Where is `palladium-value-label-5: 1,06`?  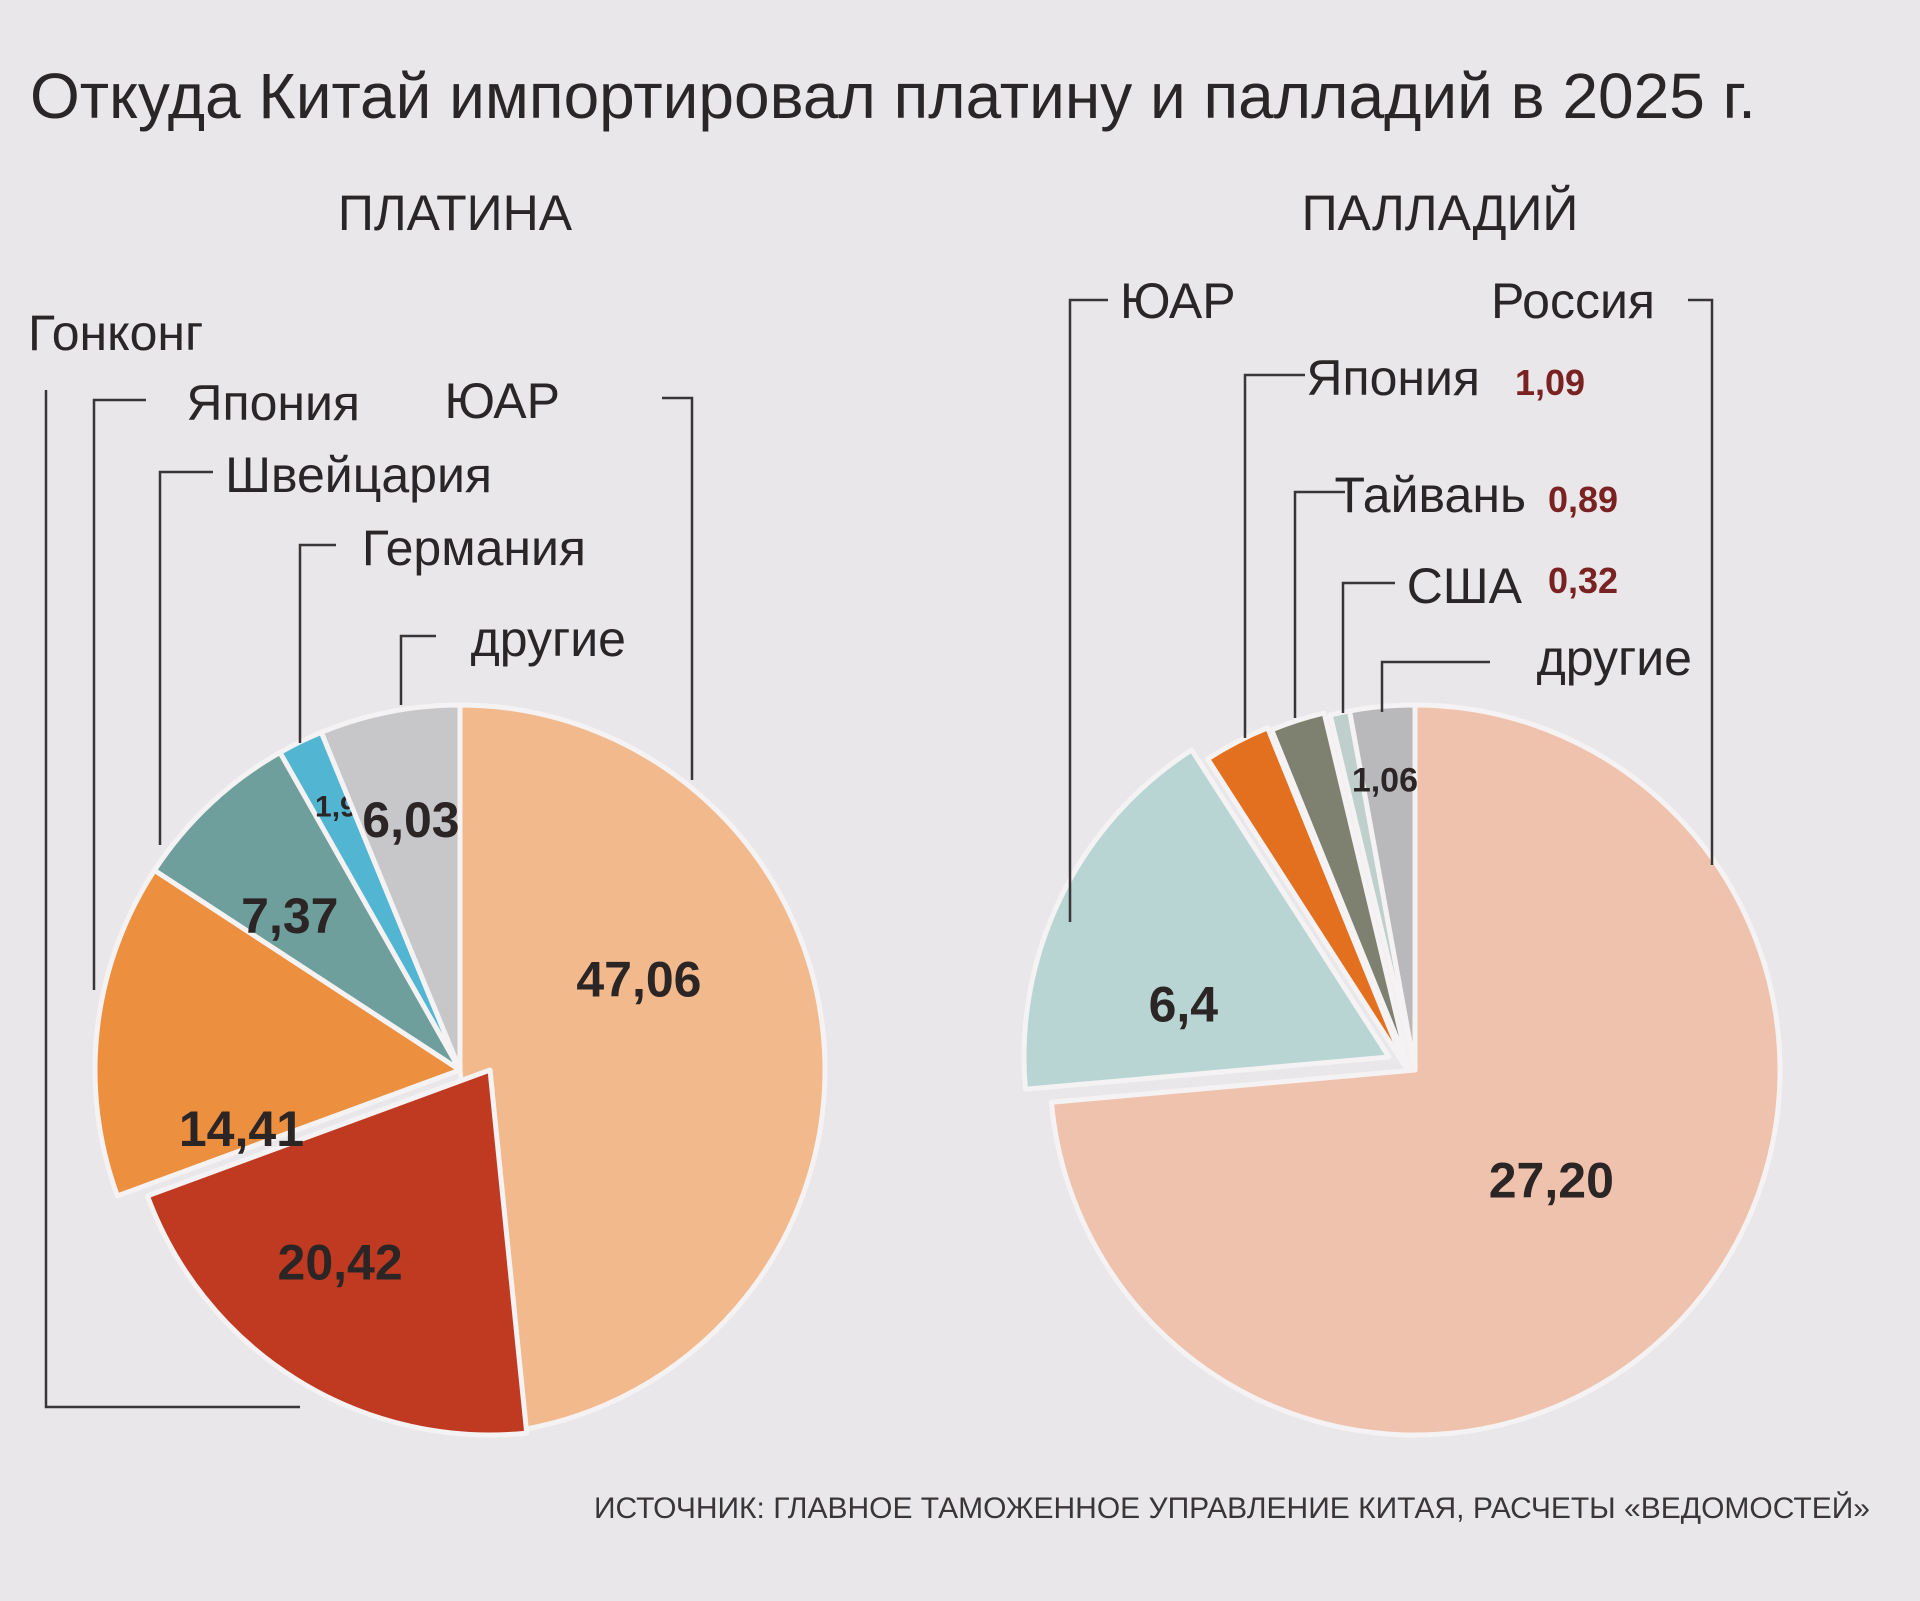
palladium-value-label-5: 1,06 is located at coordinates (1385, 780).